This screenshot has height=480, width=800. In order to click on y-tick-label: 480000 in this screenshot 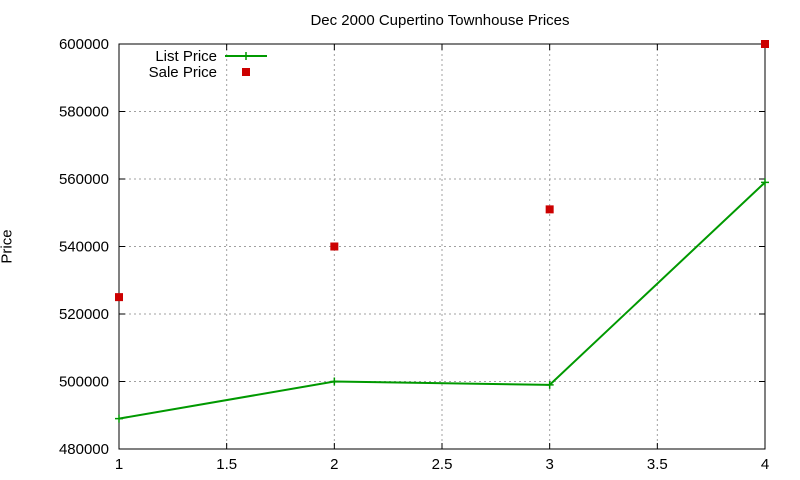, I will do `click(84, 449)`.